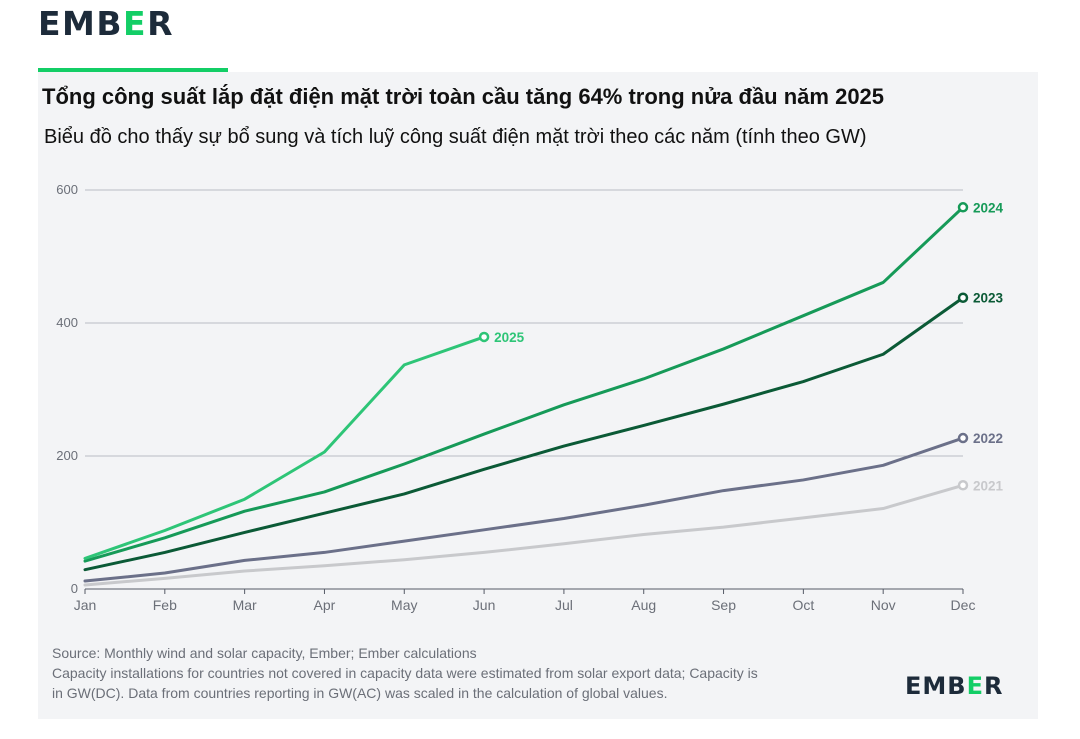 The height and width of the screenshot is (739, 1080). I want to click on x-tick-label: Jul, so click(564, 605).